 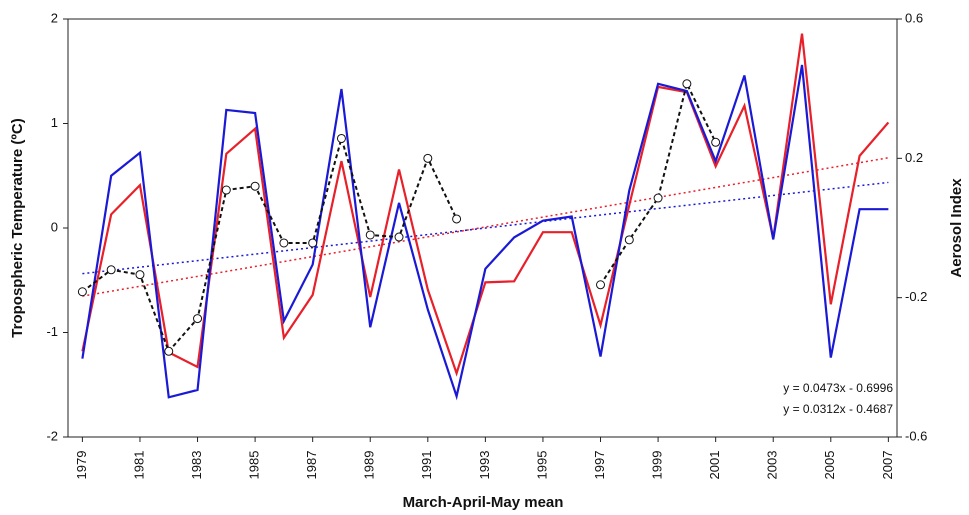 What do you see at coordinates (54, 17) in the screenshot?
I see `y-tick-label: 2` at bounding box center [54, 17].